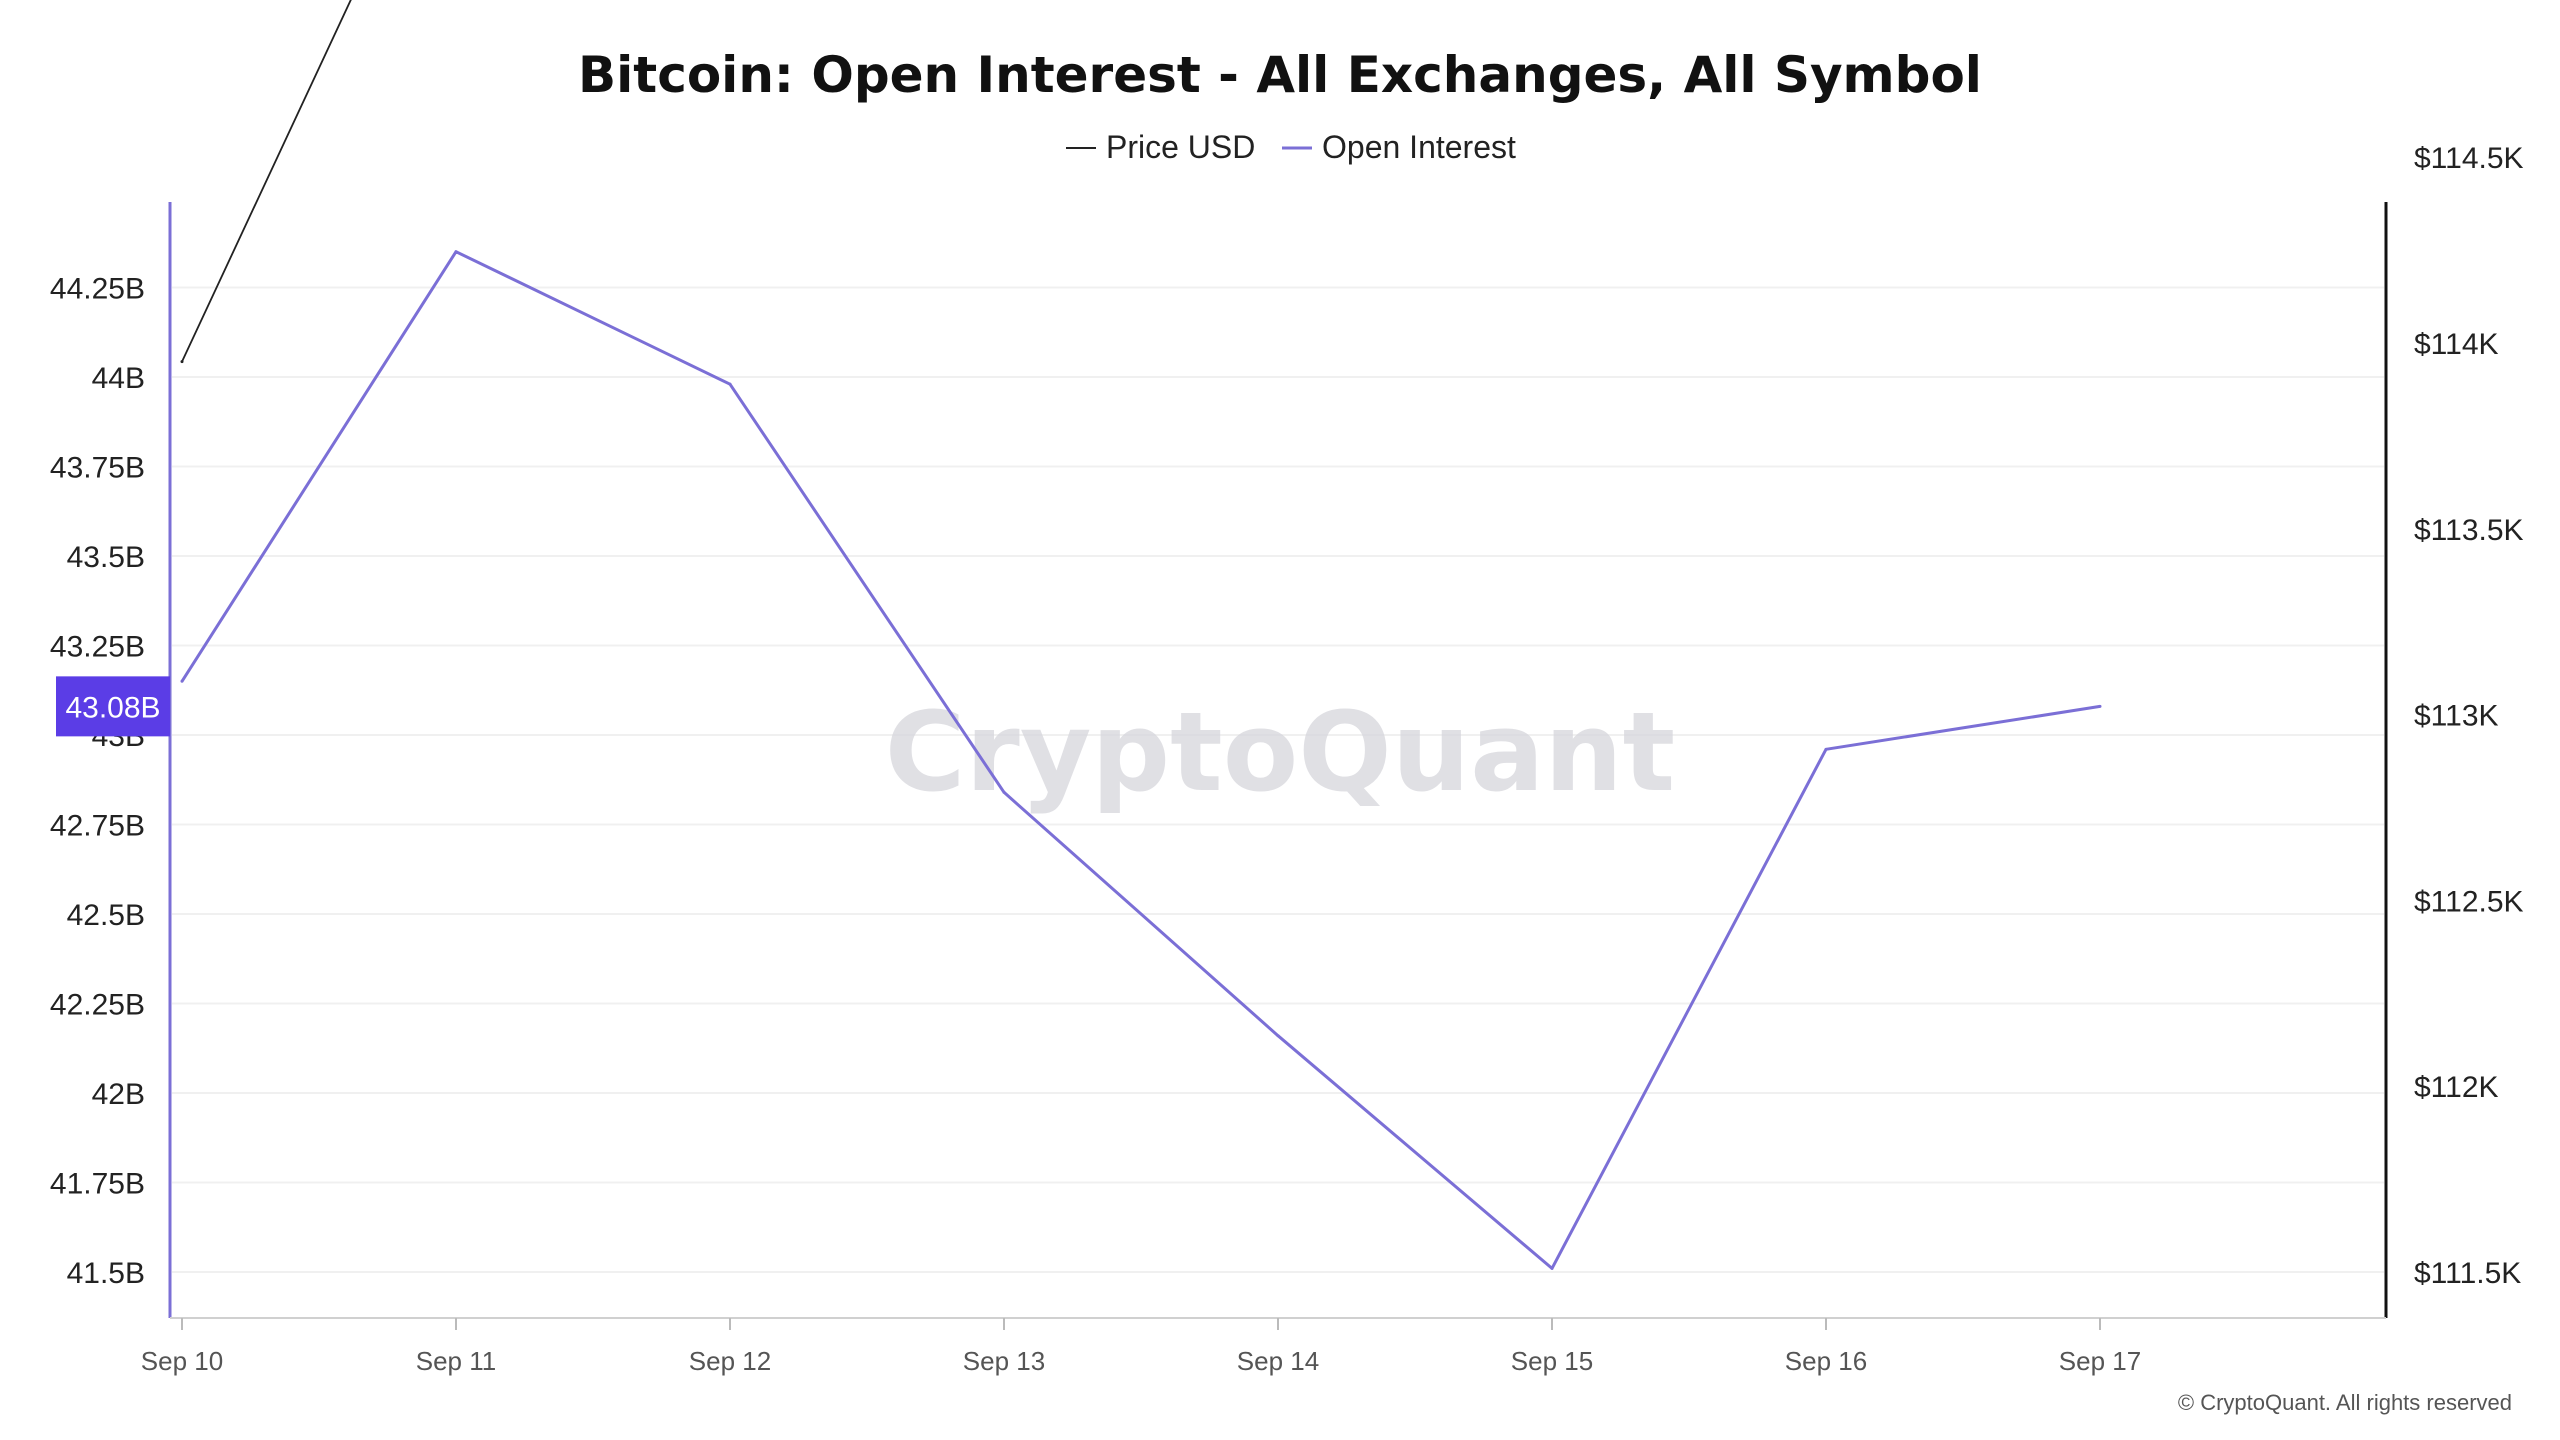 Image resolution: width=2560 pixels, height=1440 pixels. What do you see at coordinates (1552, 1361) in the screenshot?
I see `x-tick-label: Sep 15` at bounding box center [1552, 1361].